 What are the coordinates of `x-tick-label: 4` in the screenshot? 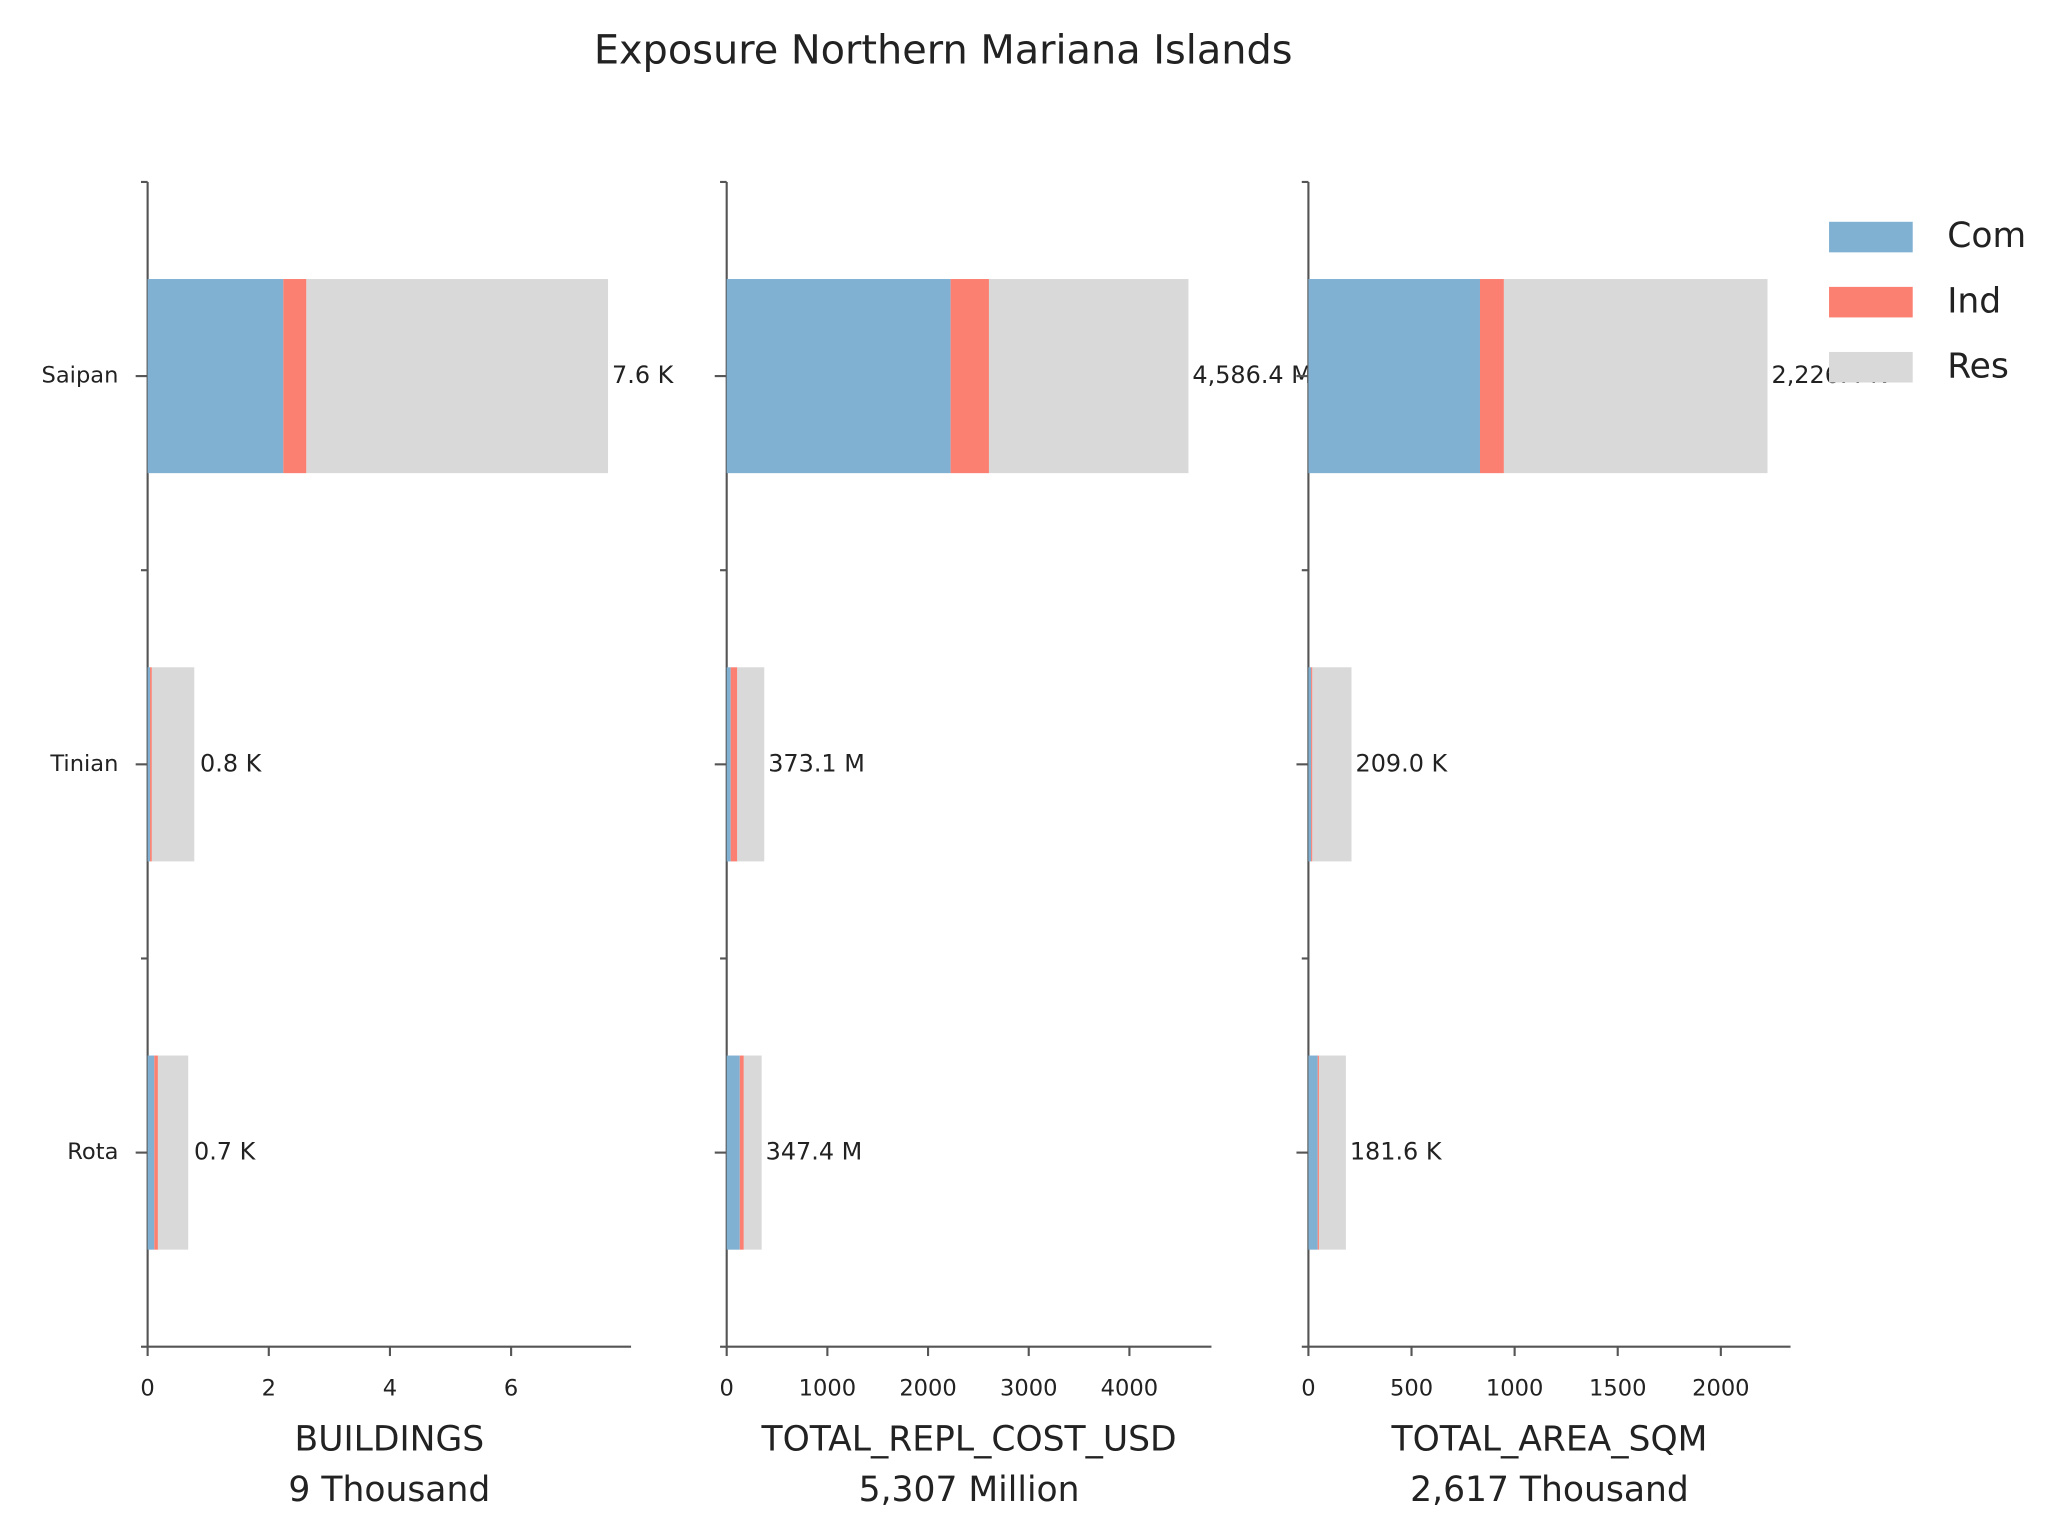 It's located at (390, 1389).